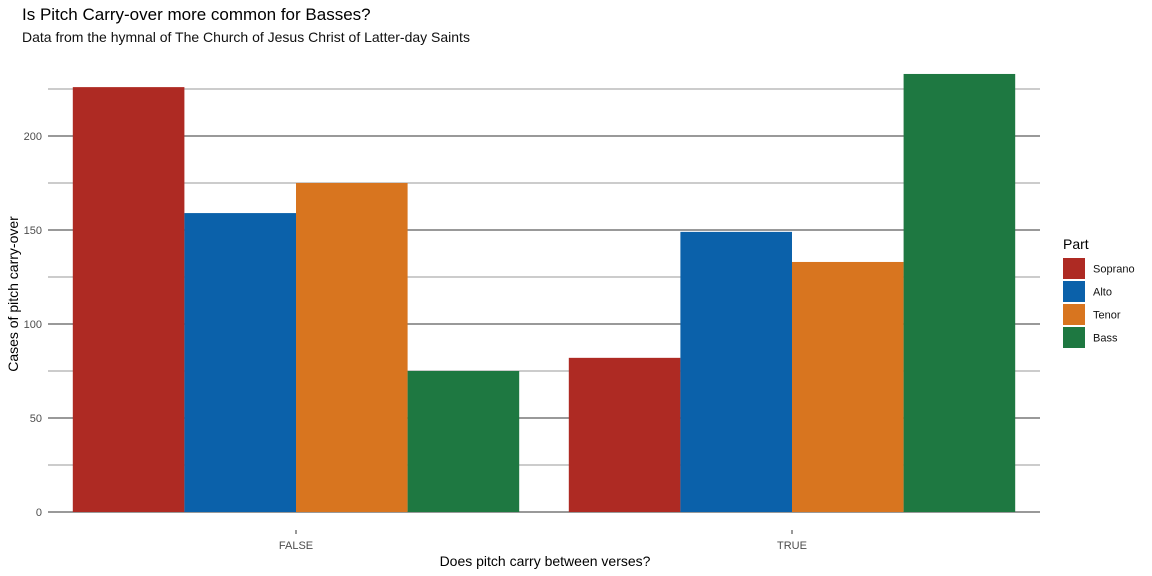  Describe the element at coordinates (13, 294) in the screenshot. I see `y-axis-title: Cases of pitch carry-over` at that location.